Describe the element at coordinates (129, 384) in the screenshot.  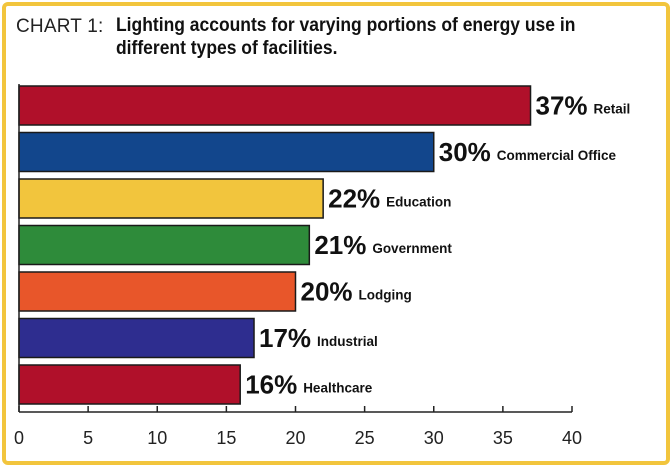
I see `bar-healthcare` at that location.